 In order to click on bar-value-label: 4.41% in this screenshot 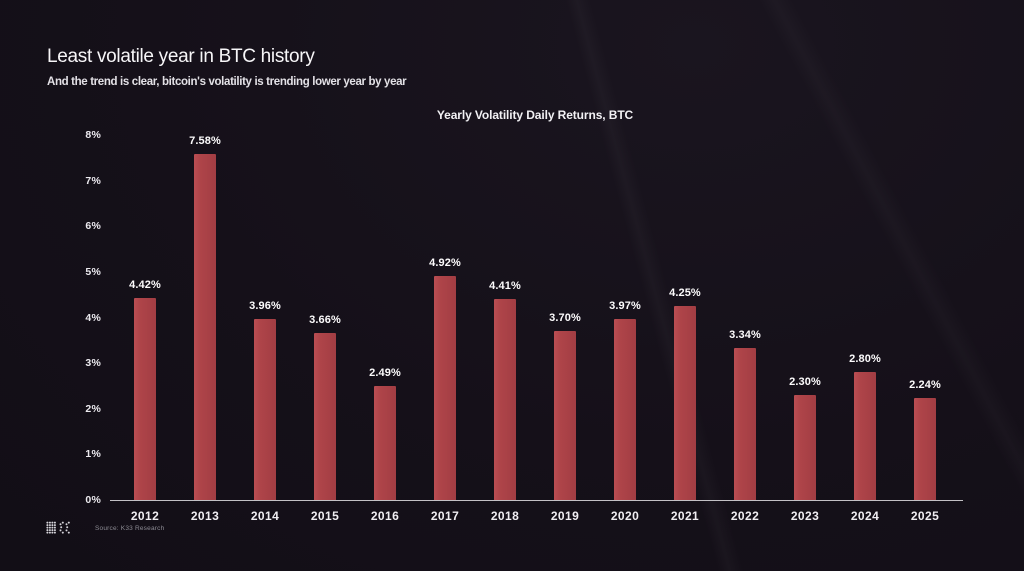, I will do `click(505, 285)`.